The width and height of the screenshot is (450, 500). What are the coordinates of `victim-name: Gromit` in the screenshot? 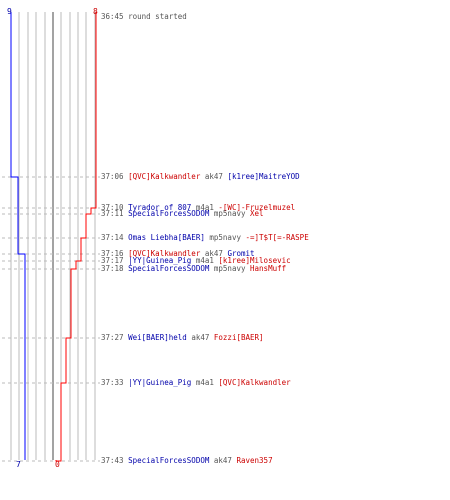 It's located at (241, 253).